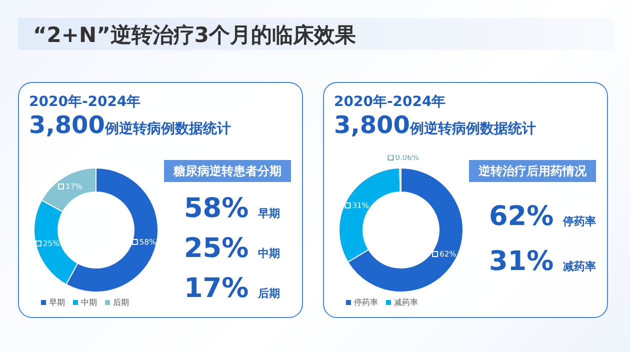 This screenshot has width=630, height=352. I want to click on legend-label: 减药率, so click(405, 302).